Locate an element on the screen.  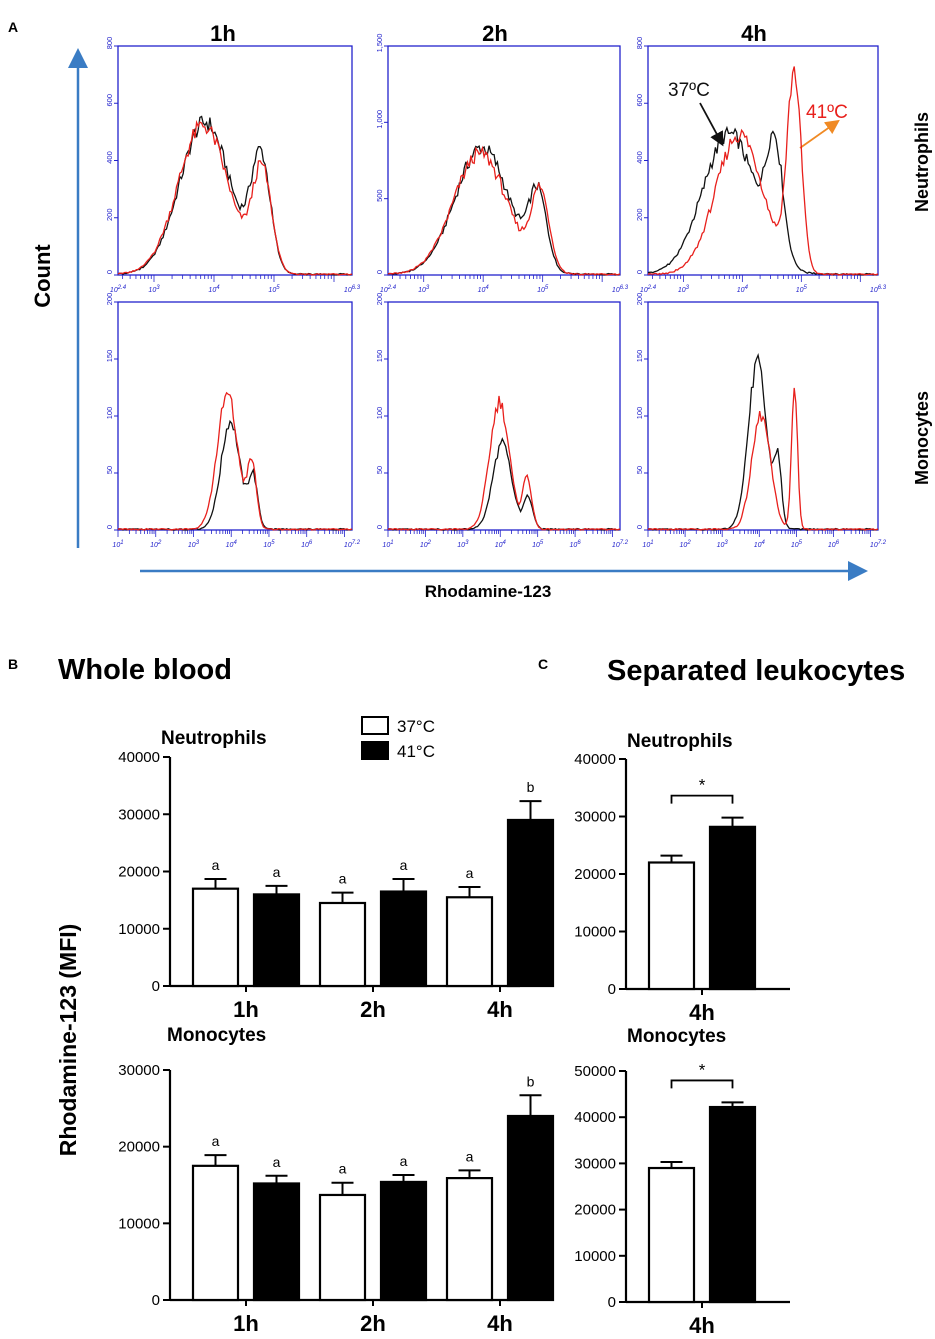
bar-chart-c-monocytes: Monocytes 0 10000 20000 30000 40000 50000 4h * is located at coordinates (682, 1182).